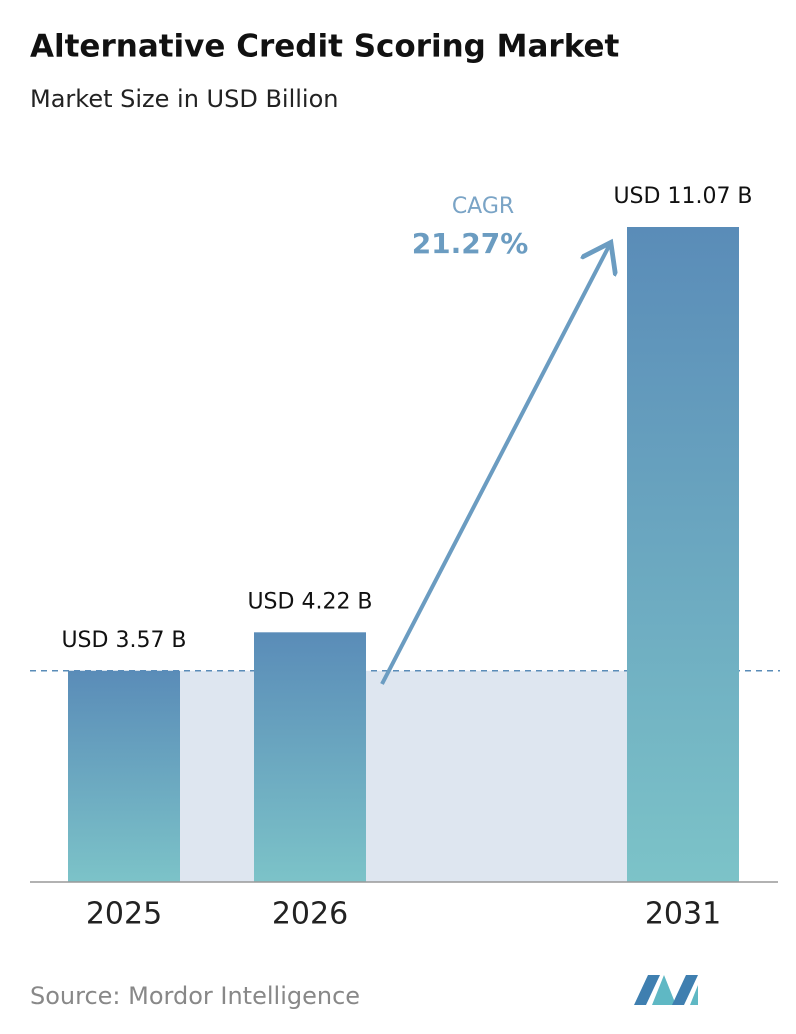 Image resolution: width=796 pixels, height=1034 pixels. I want to click on x-tick-label: 2026, so click(310, 914).